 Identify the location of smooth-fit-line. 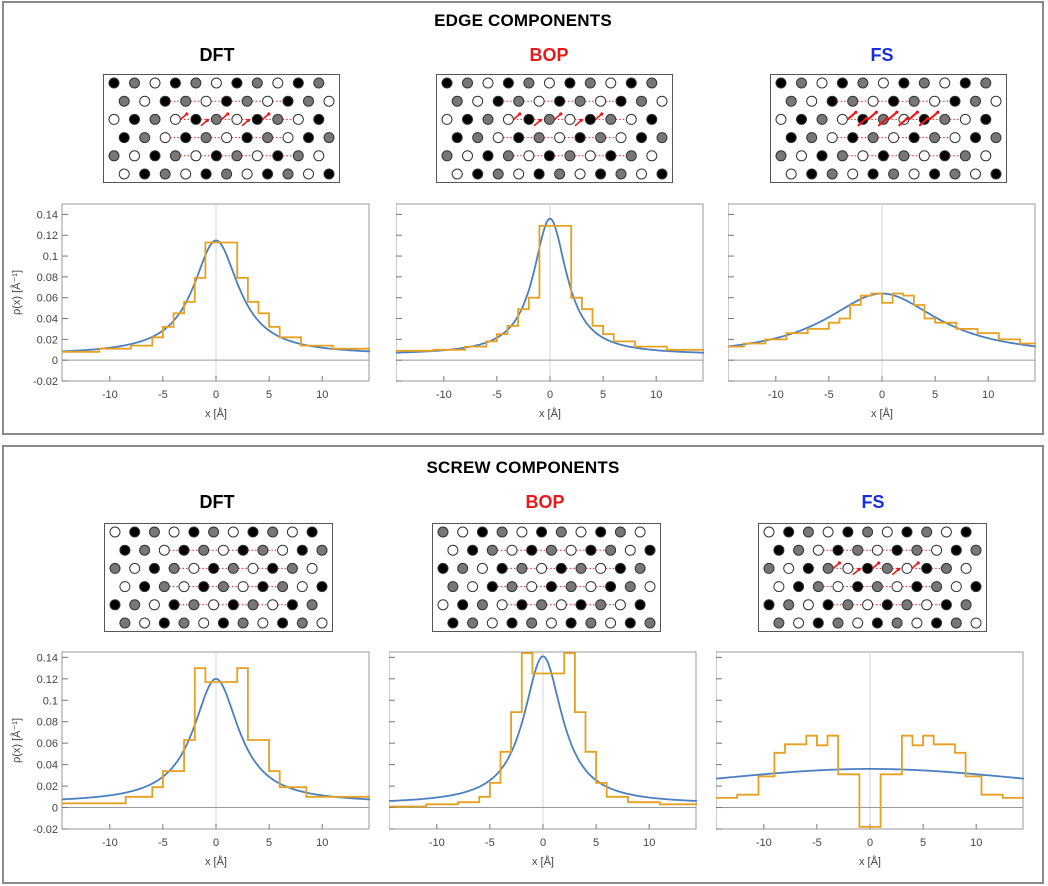
(870, 774).